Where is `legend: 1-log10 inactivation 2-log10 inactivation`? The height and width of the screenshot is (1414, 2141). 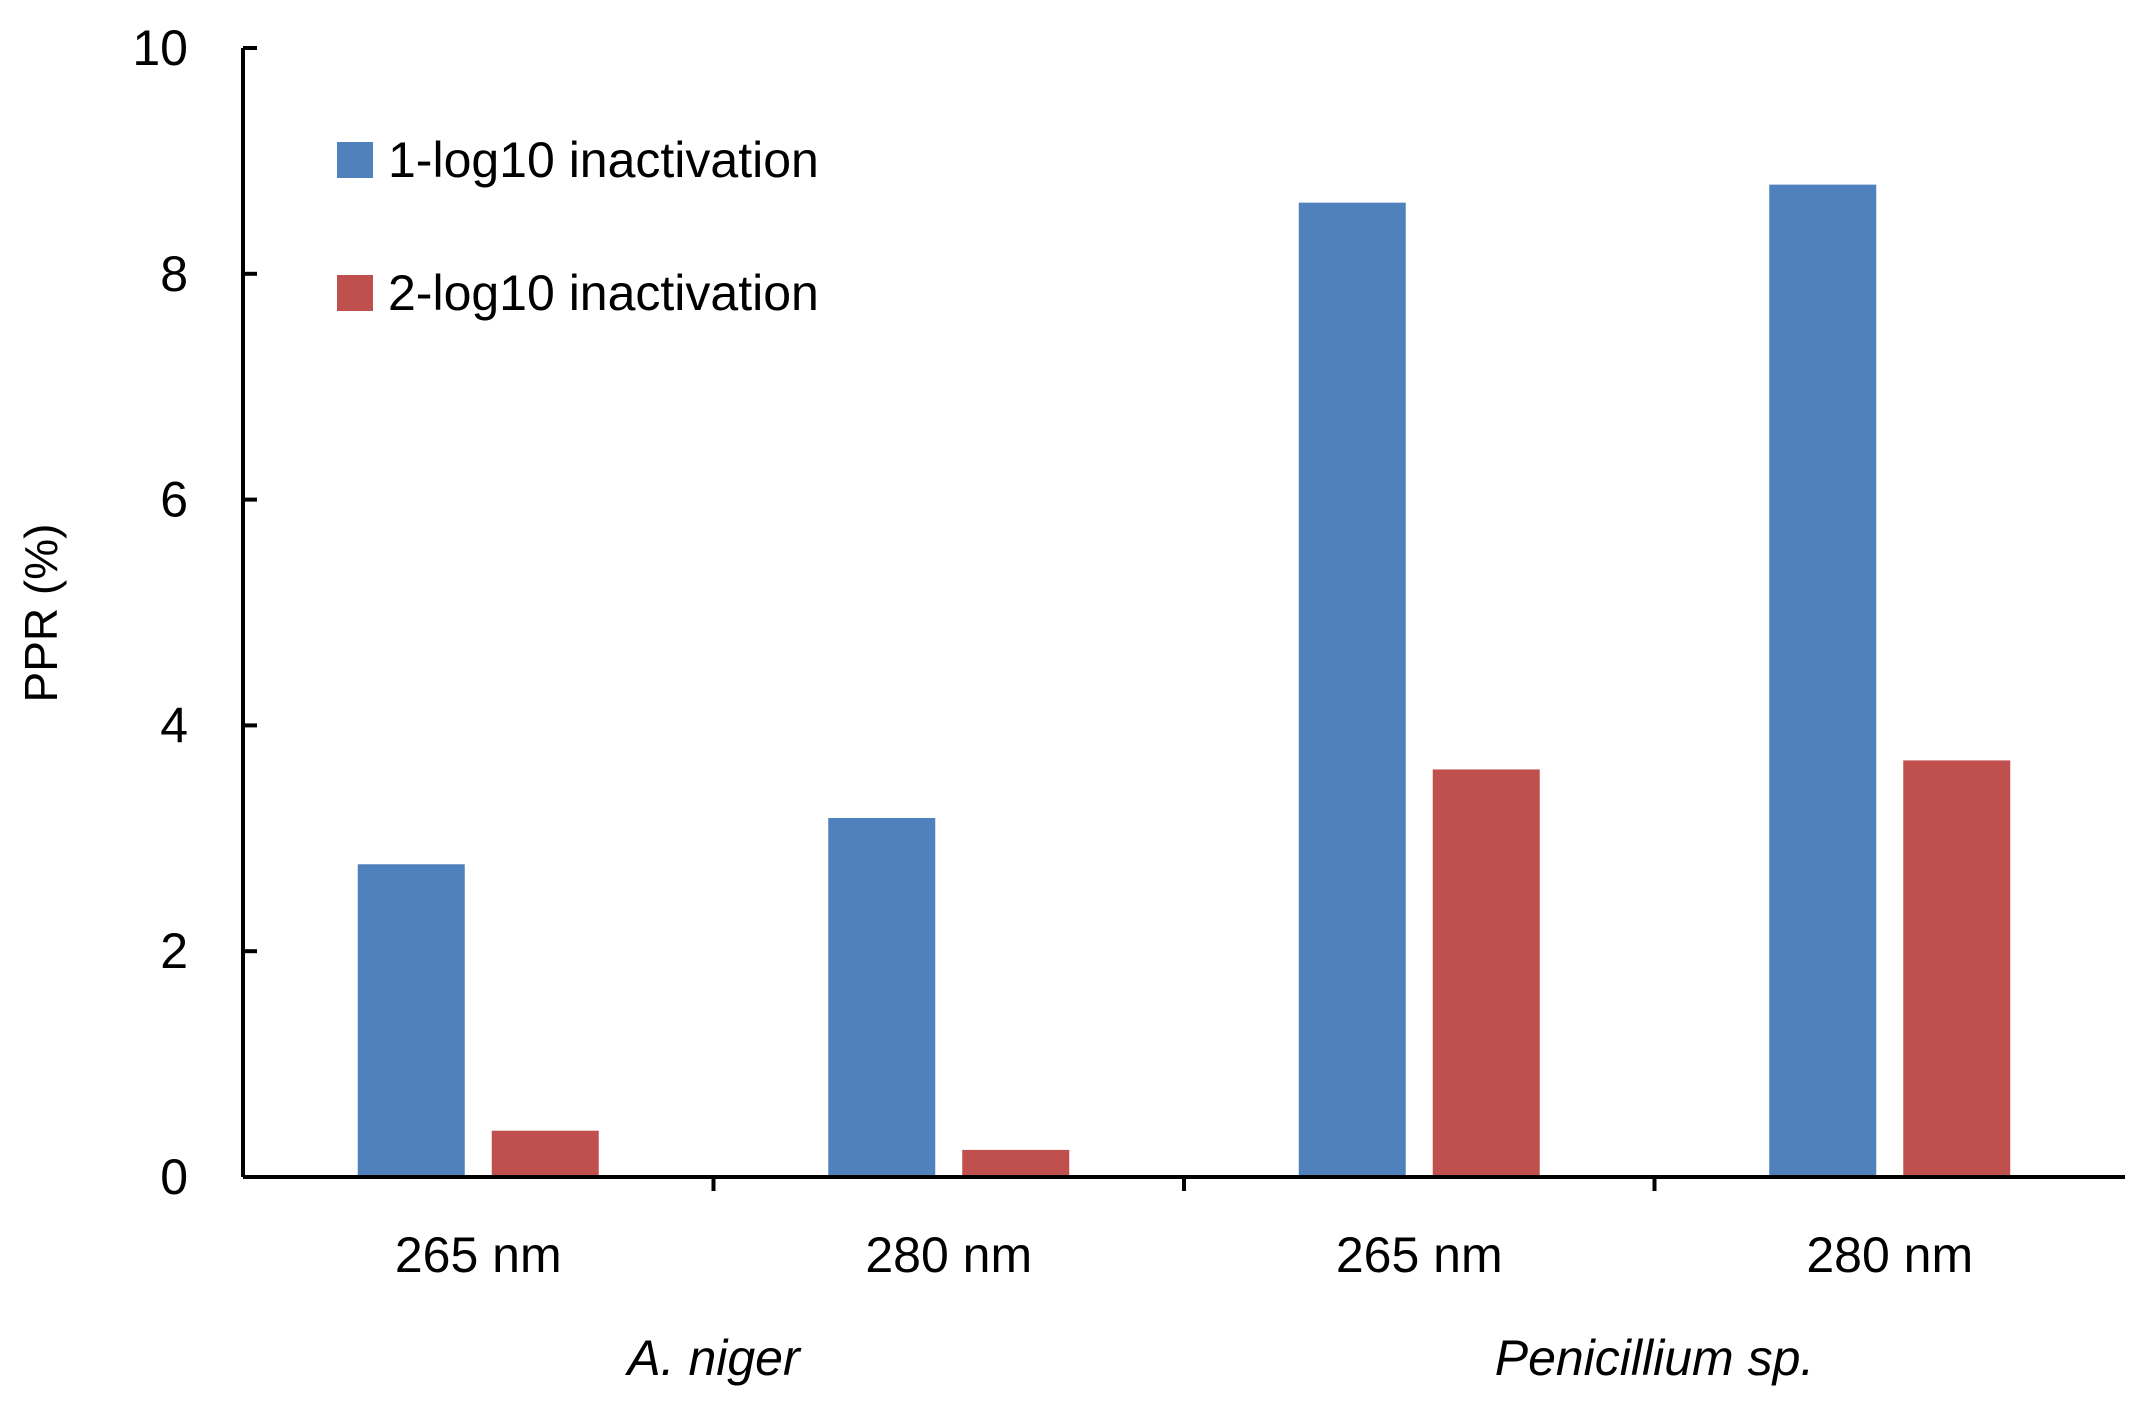
legend: 1-log10 inactivation 2-log10 inactivation is located at coordinates (578, 226).